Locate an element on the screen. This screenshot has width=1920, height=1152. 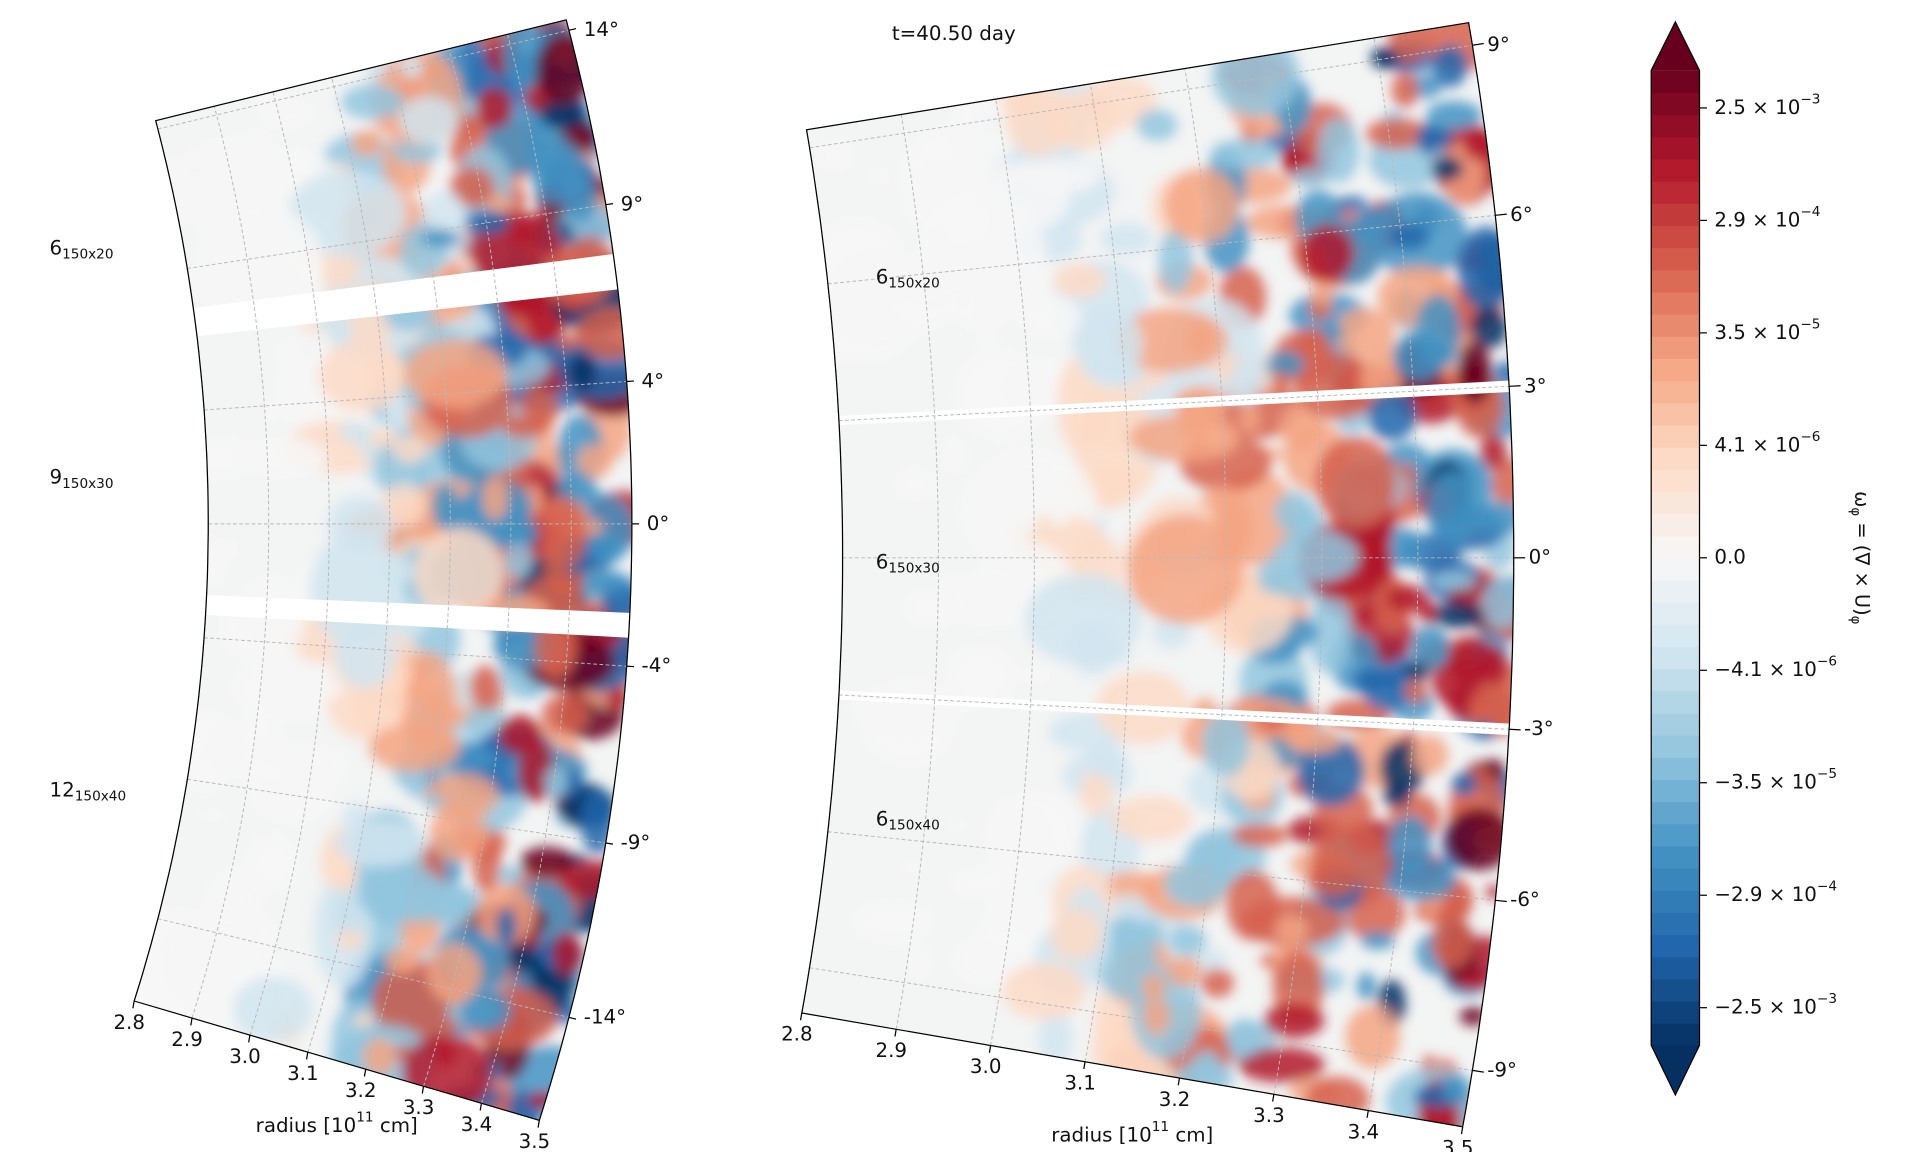
theta-tick-label: 0° is located at coordinates (1540, 556).